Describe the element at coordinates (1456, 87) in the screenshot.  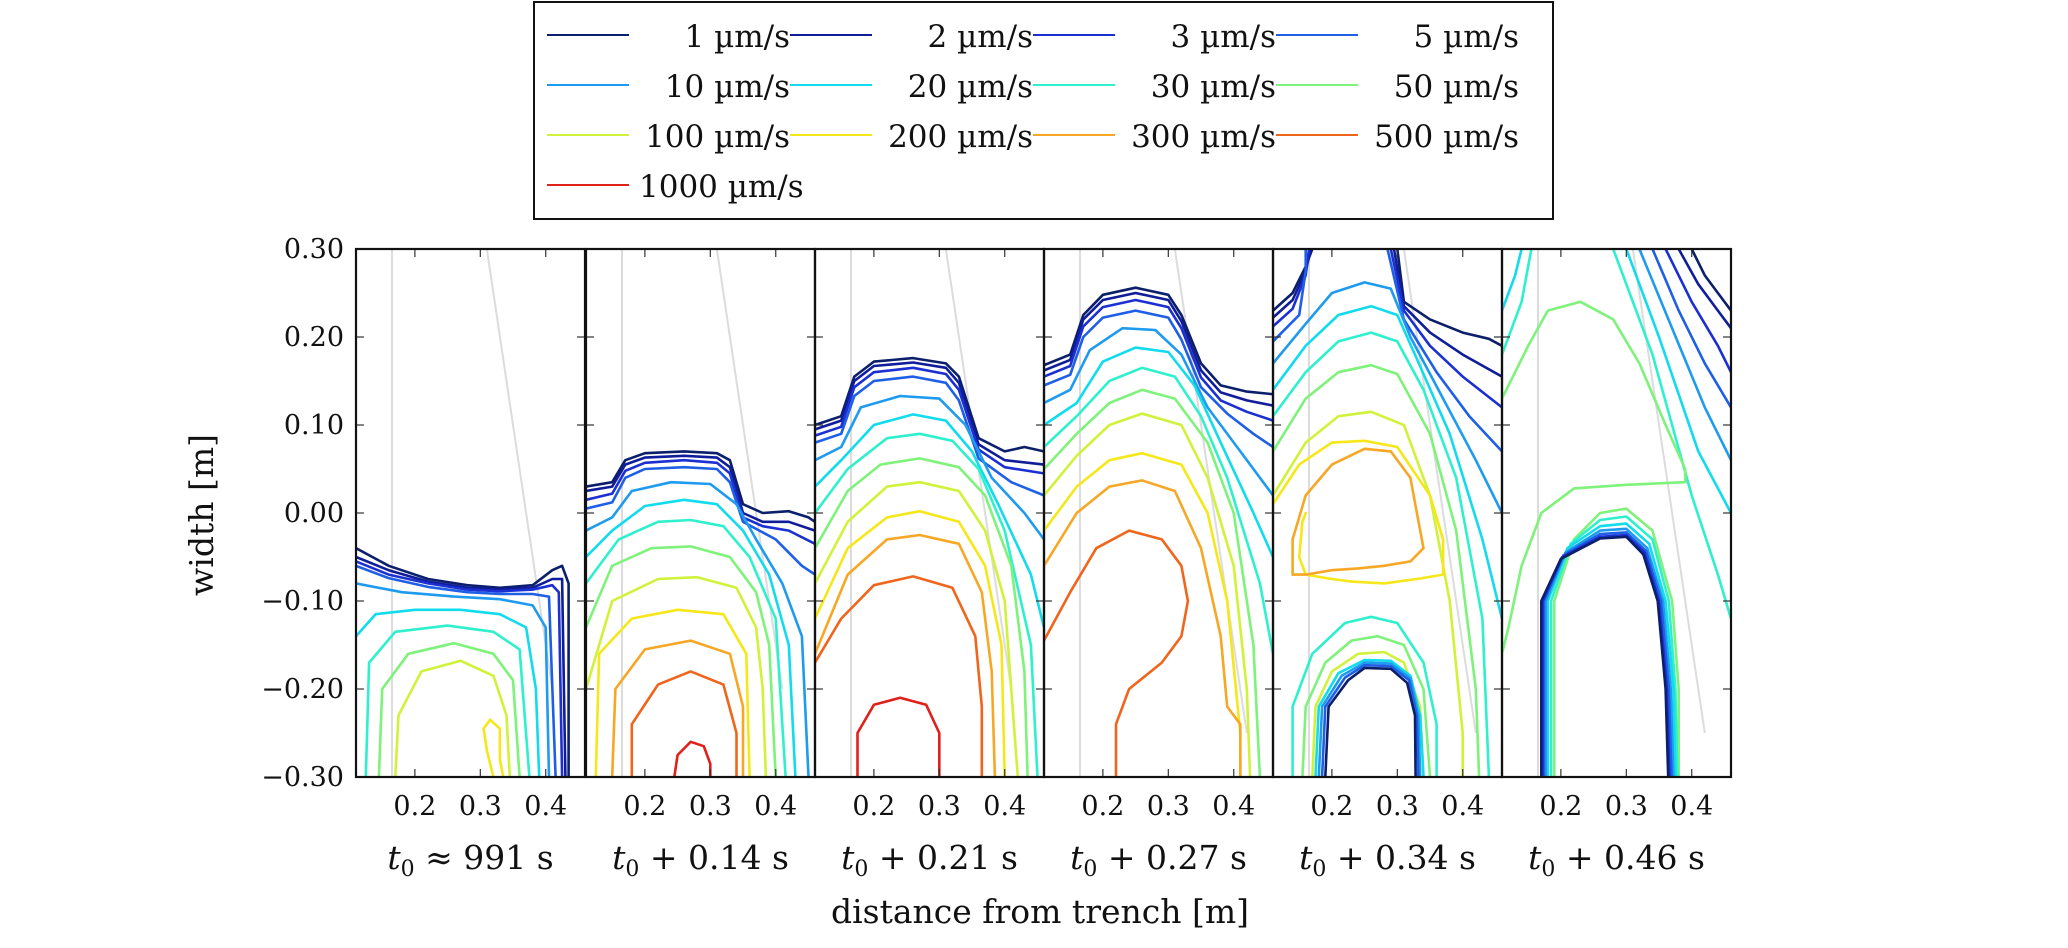
I see `legend-label: 50 µm/s` at that location.